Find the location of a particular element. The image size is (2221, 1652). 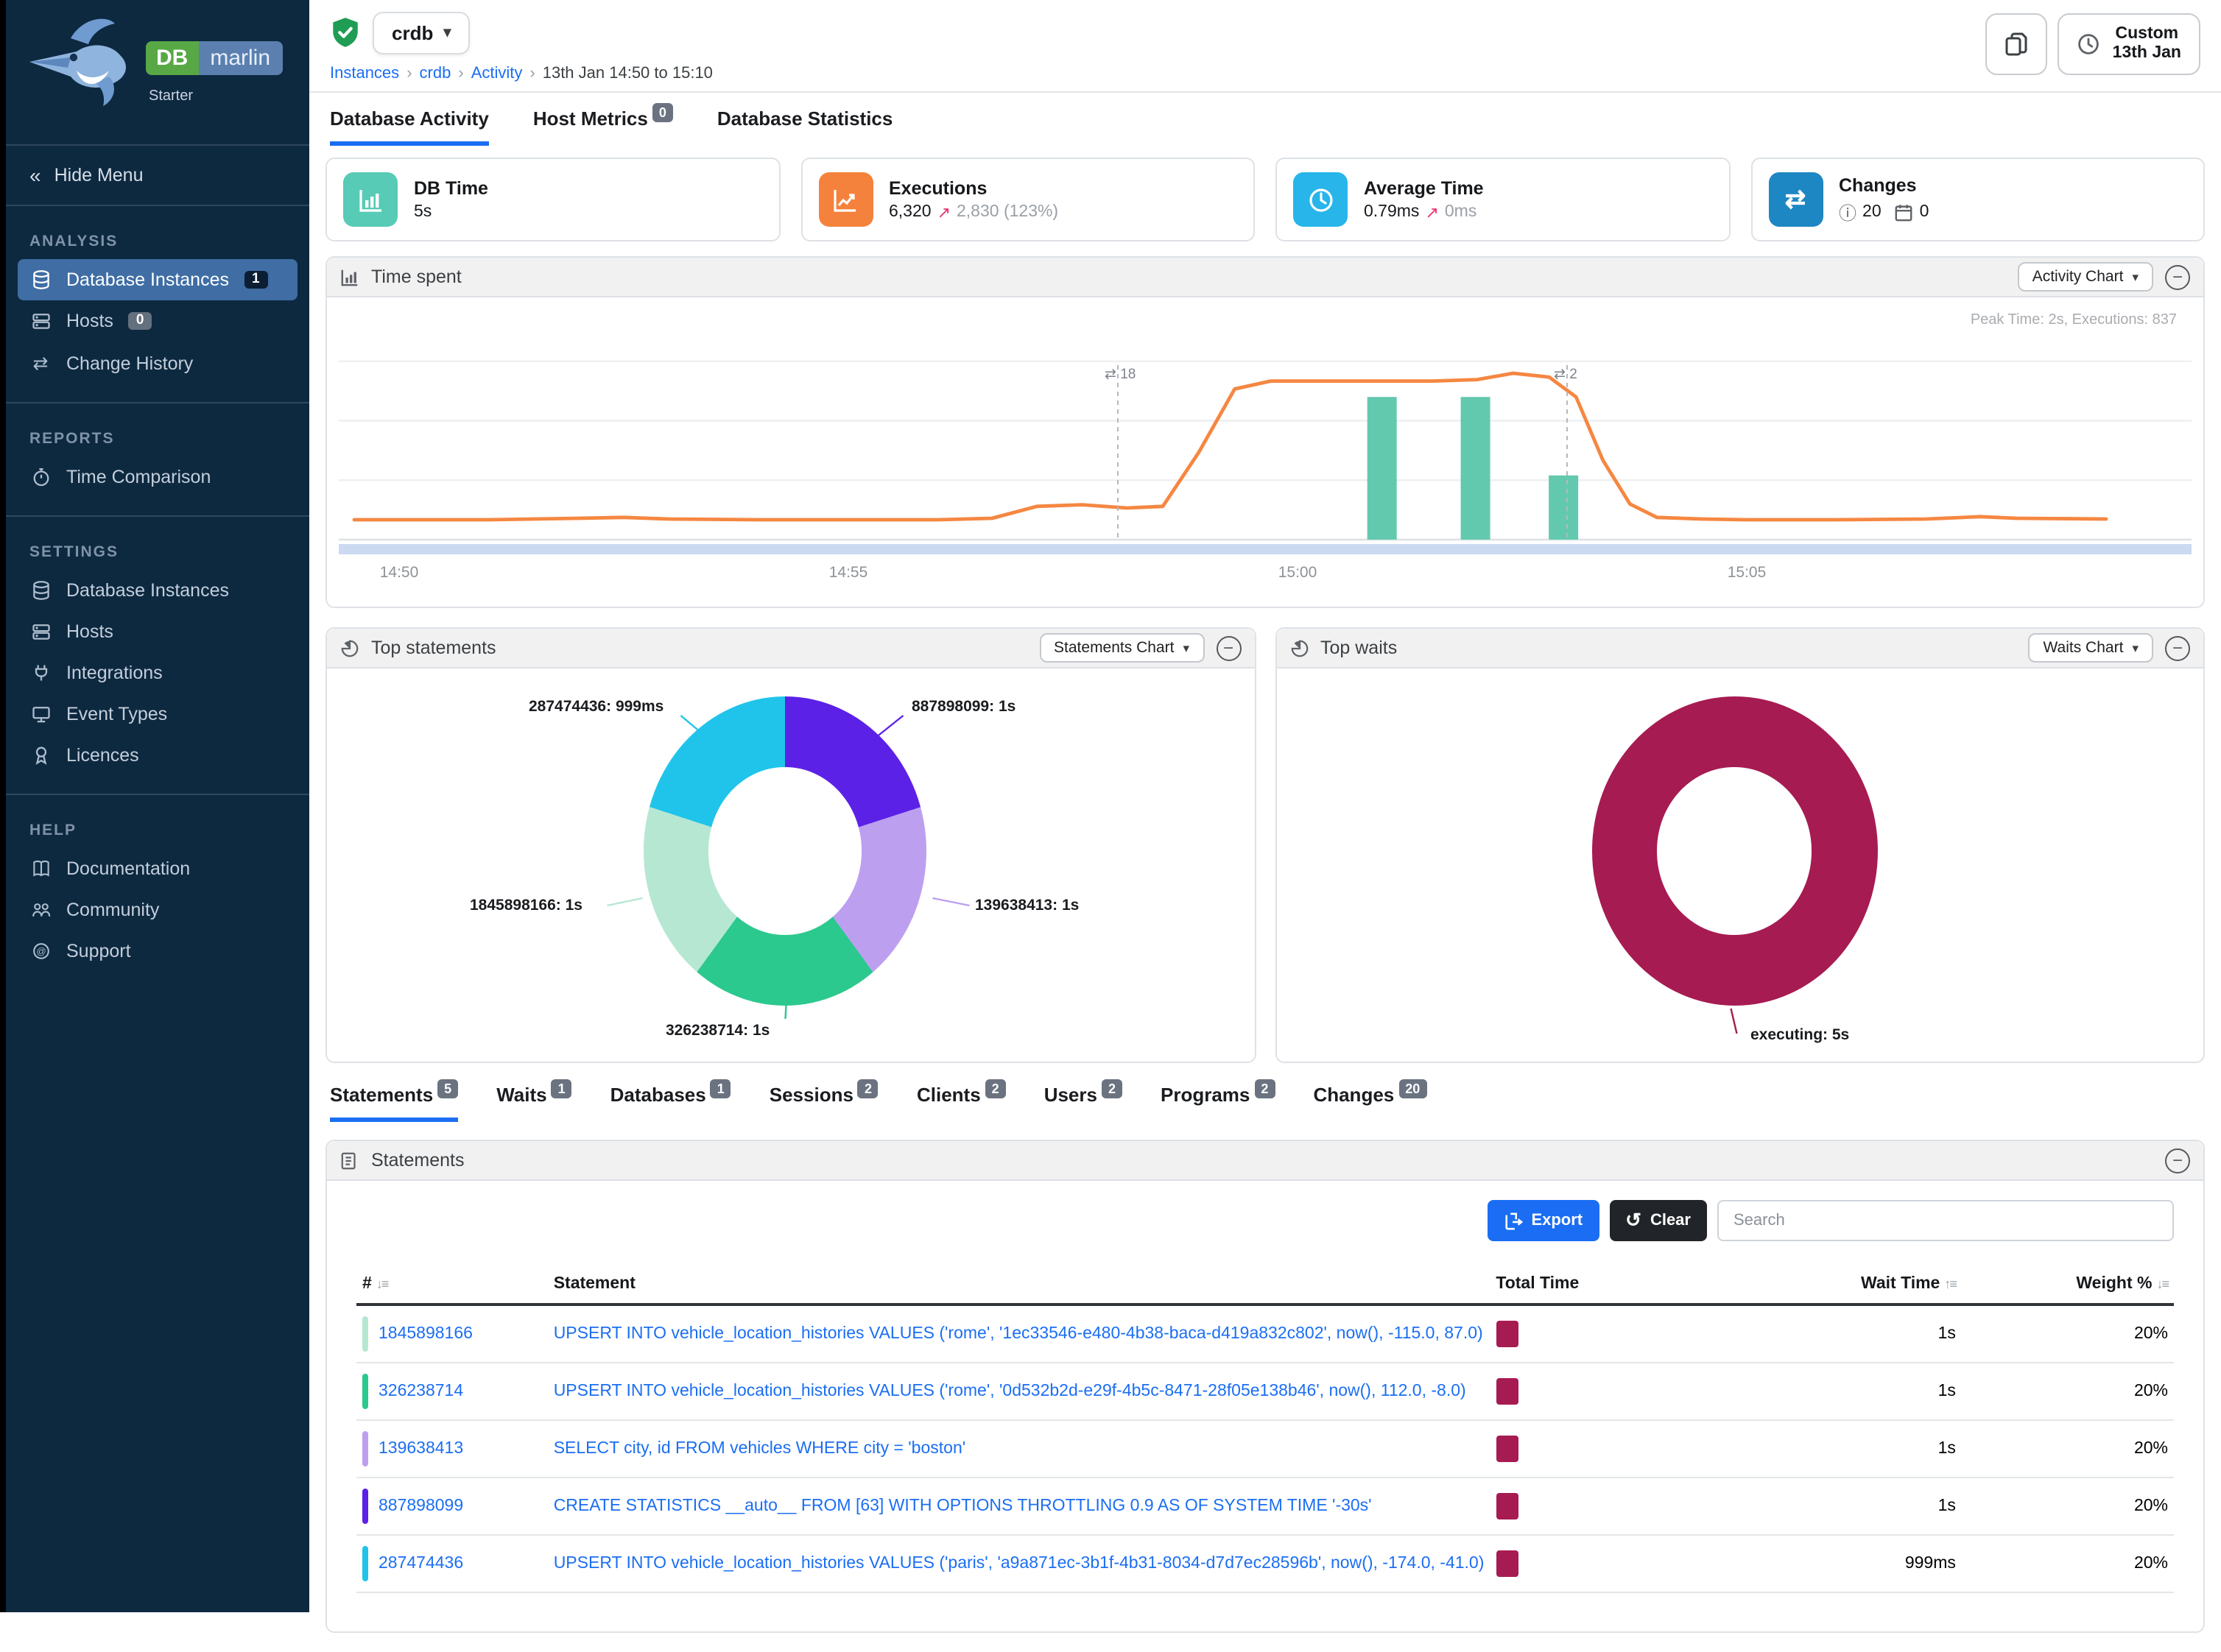

tab-users: Users 2 is located at coordinates (1083, 1100).